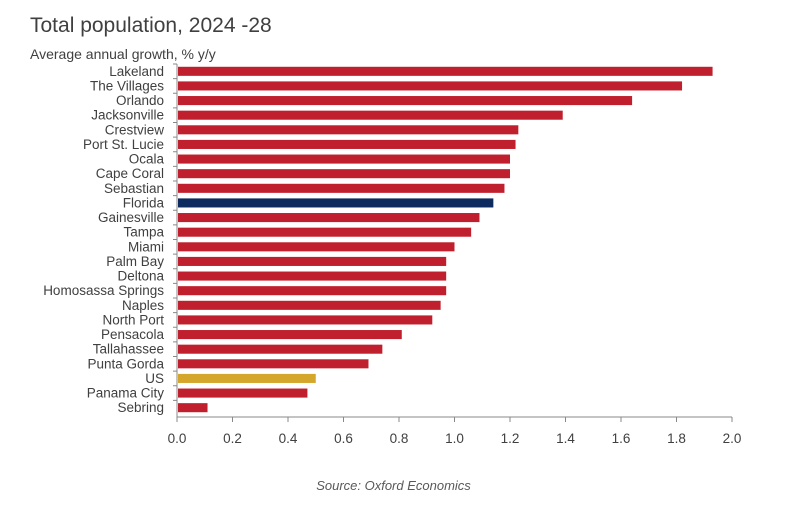  Describe the element at coordinates (243, 393) in the screenshot. I see `bar-panama-city` at that location.